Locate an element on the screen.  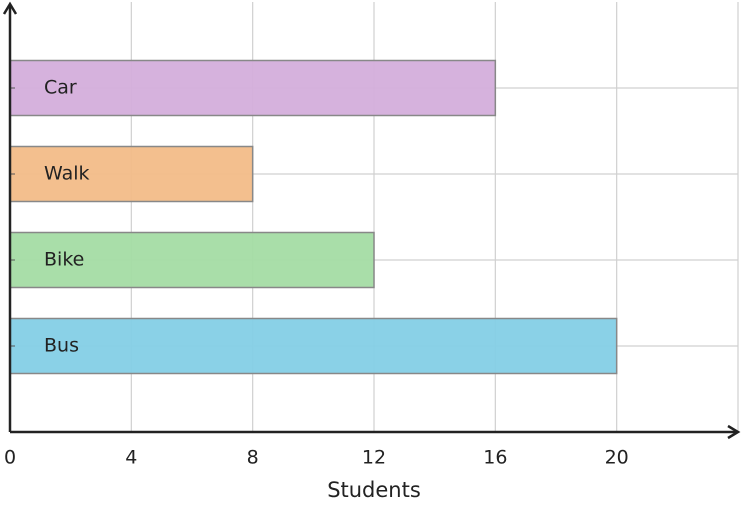
x-axis-label: Students is located at coordinates (374, 490).